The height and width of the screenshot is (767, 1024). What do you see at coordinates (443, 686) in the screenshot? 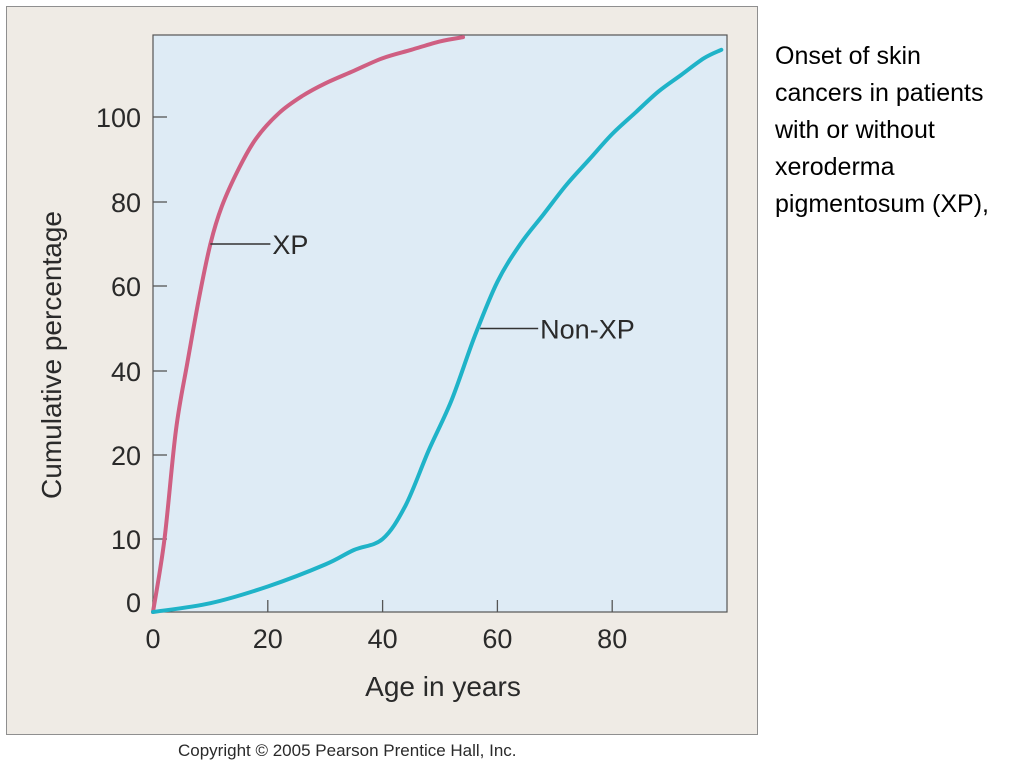
I see `x-axis-title: Age in years` at bounding box center [443, 686].